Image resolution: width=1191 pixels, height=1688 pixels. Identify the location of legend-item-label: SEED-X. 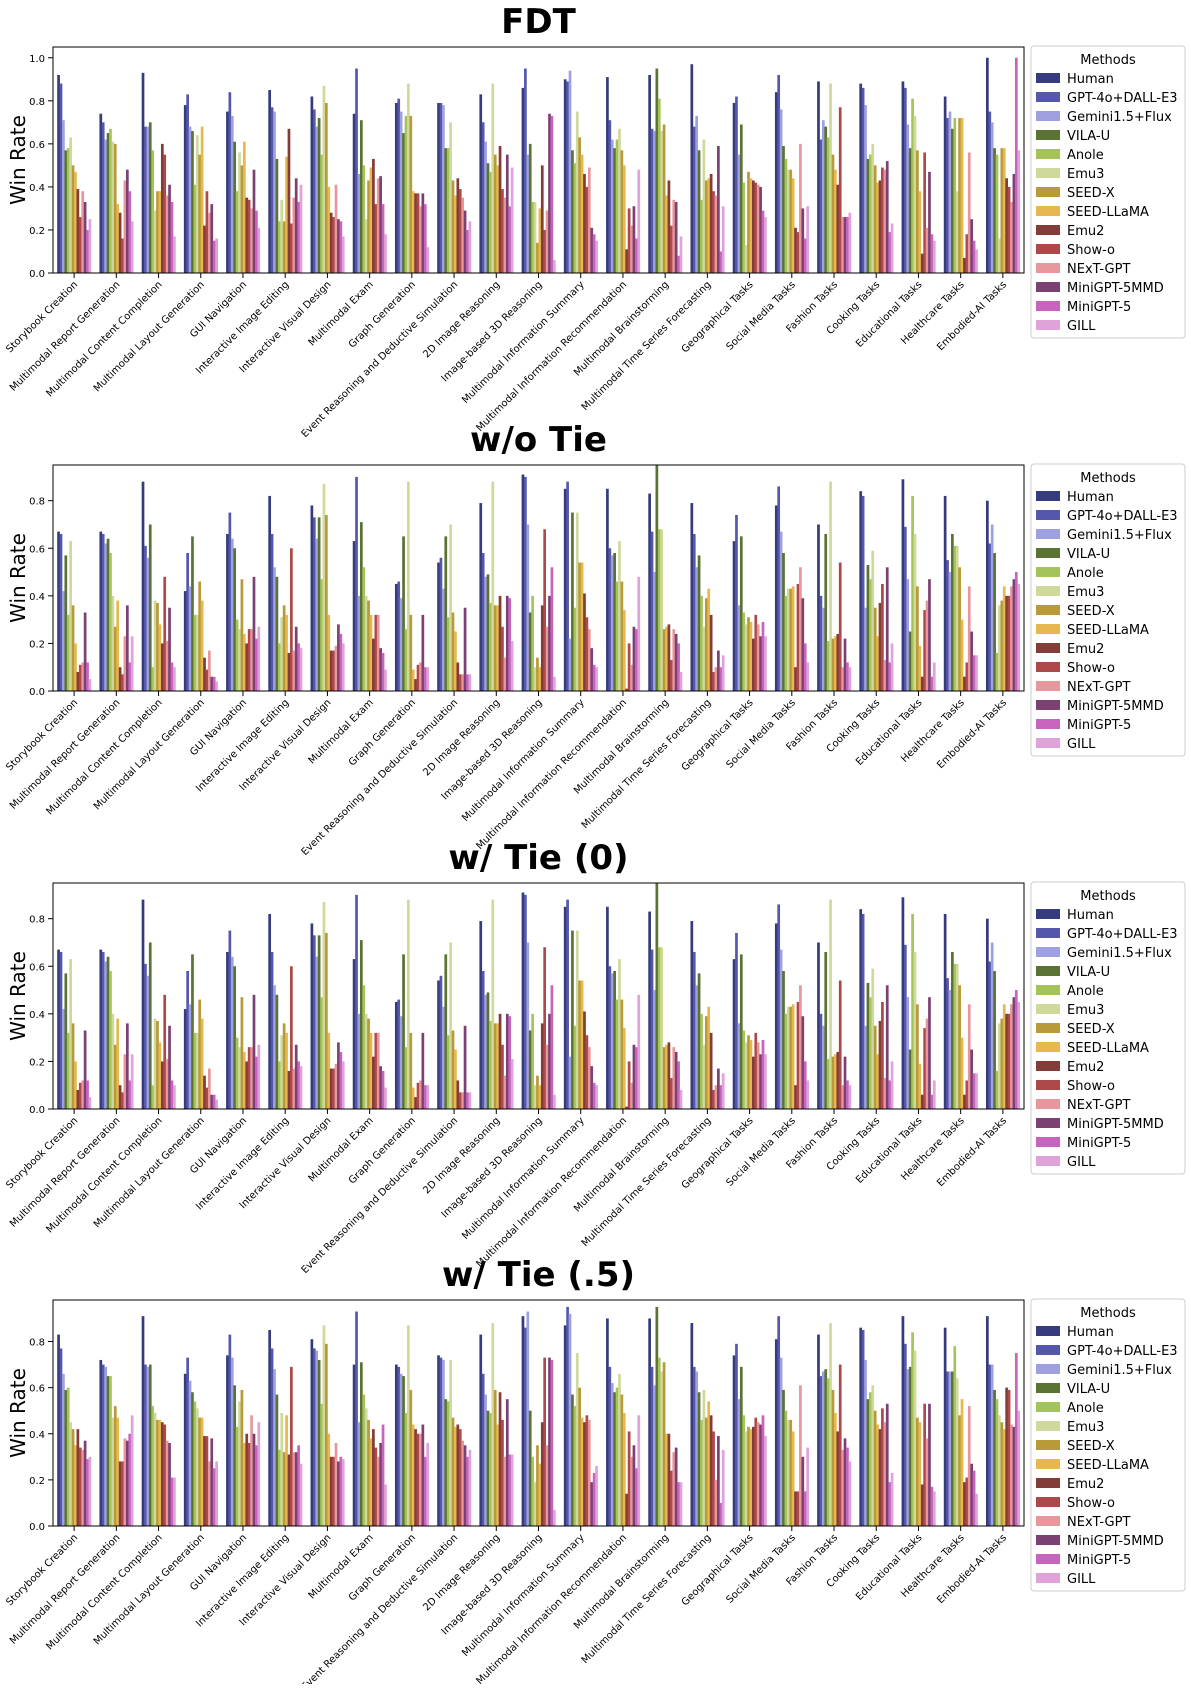
(1091, 1446).